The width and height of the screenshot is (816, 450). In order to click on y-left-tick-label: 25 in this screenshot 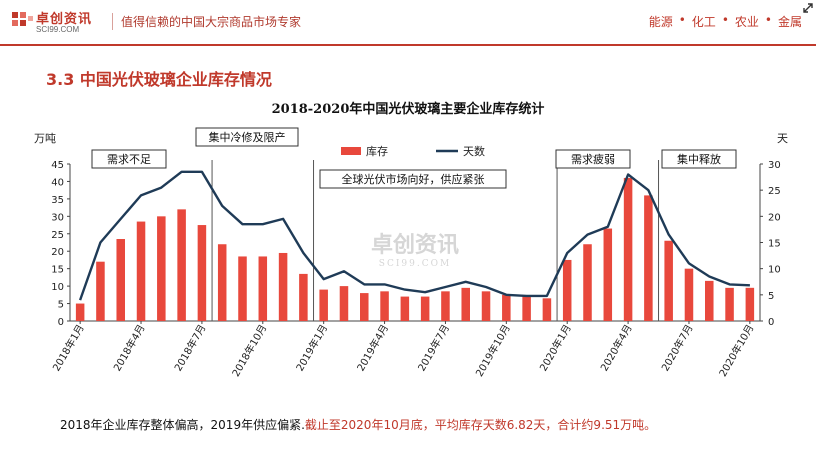, I will do `click(57, 235)`.